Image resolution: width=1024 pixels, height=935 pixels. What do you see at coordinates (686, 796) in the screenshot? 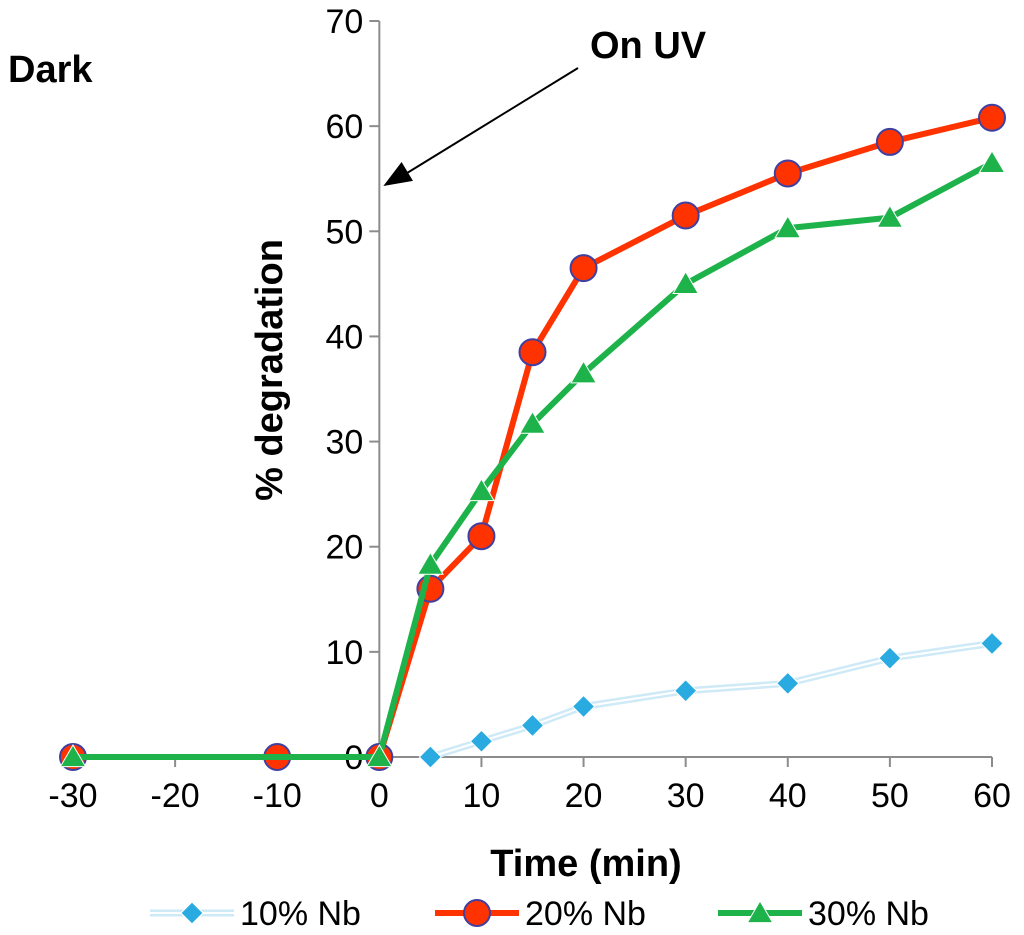
I see `x-tick-label: 30` at bounding box center [686, 796].